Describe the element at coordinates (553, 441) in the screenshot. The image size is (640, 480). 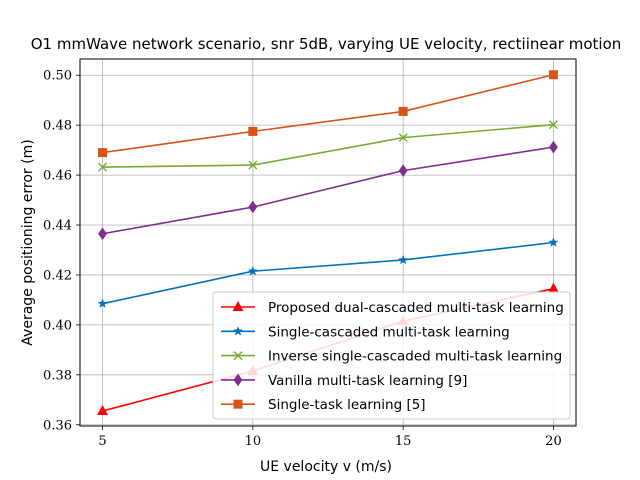
I see `x-tick-label: 20` at that location.